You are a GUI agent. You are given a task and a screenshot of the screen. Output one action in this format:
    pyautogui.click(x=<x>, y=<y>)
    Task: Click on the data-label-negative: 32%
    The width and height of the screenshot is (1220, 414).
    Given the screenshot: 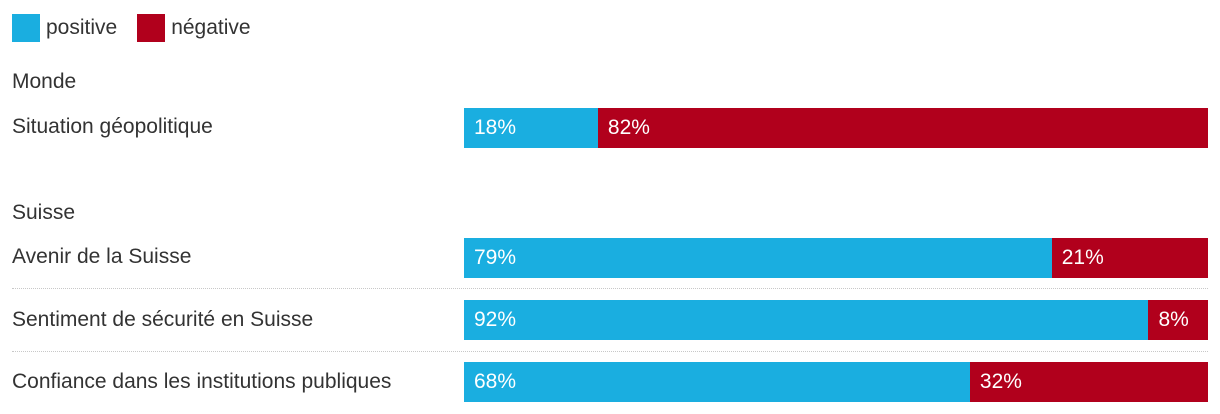 What is the action you would take?
    pyautogui.click(x=1000, y=381)
    